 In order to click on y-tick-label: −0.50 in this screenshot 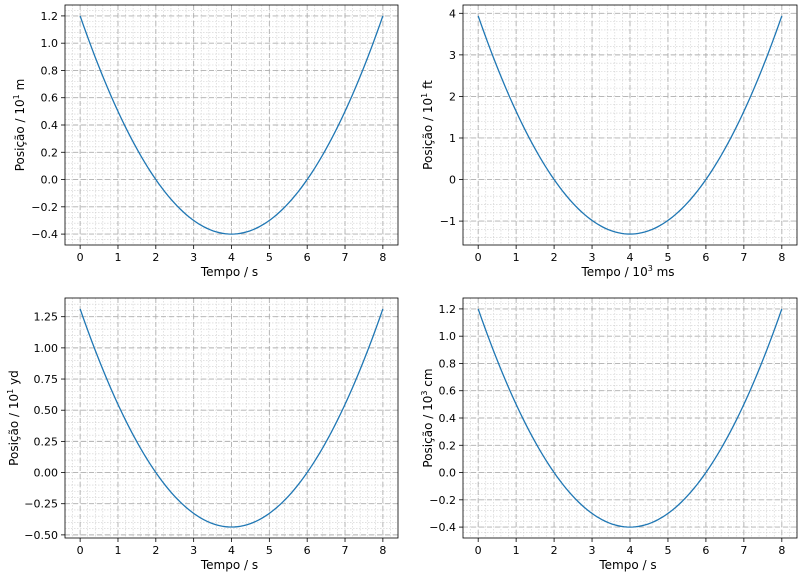, I will do `click(41, 535)`.